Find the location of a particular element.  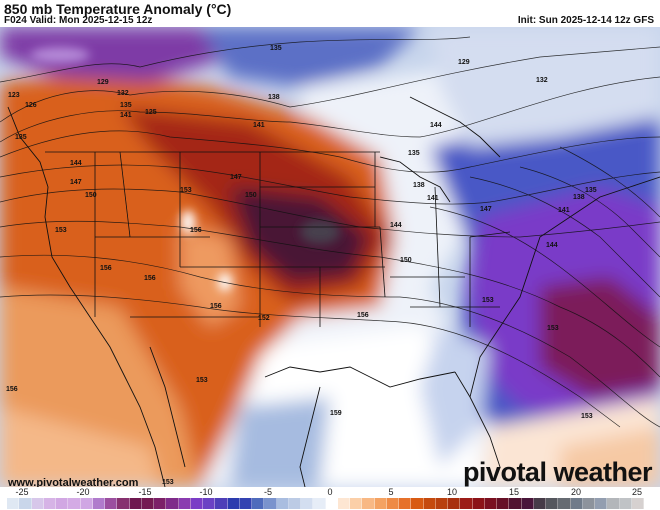

colorbar-tick: -5 is located at coordinates (268, 492).